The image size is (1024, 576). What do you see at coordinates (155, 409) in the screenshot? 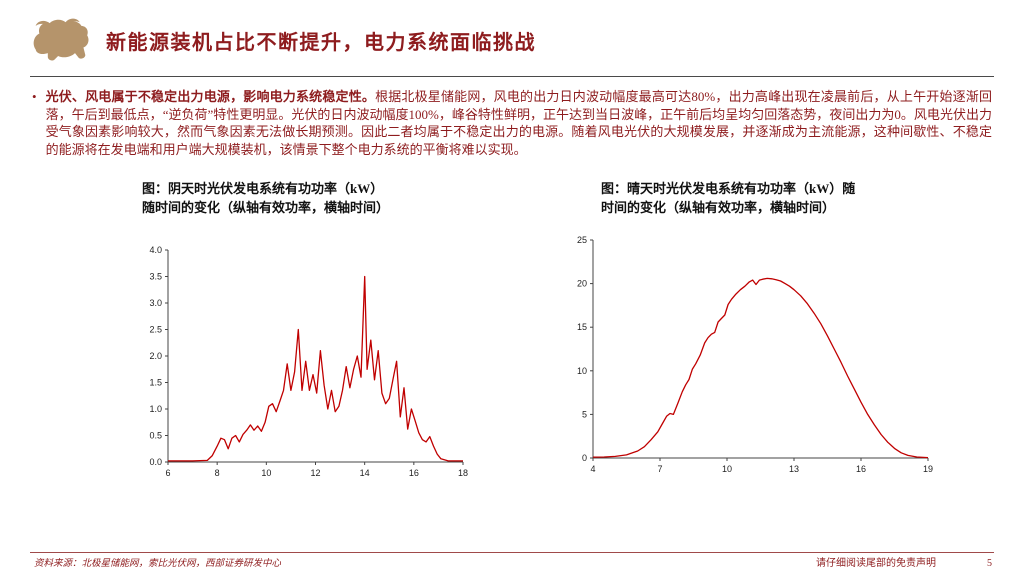
I see `svg-text: 1.0` at bounding box center [155, 409].